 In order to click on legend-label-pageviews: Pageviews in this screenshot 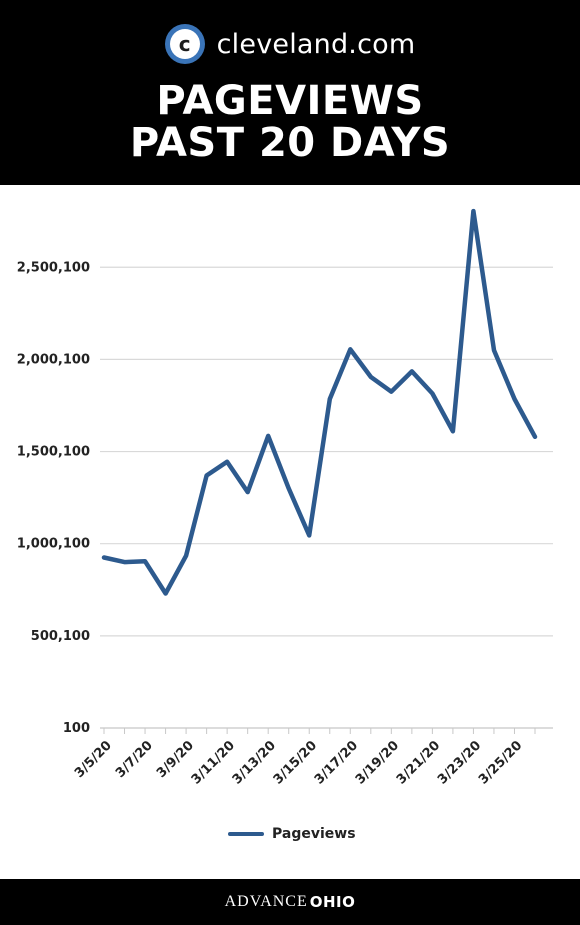, I will do `click(314, 834)`.